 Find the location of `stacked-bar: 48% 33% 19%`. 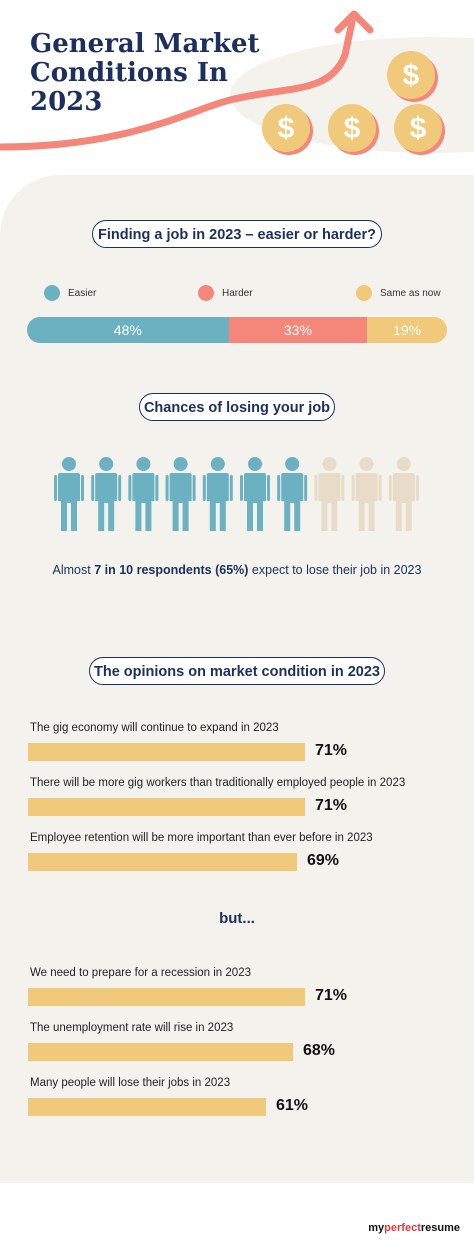

stacked-bar: 48% 33% 19% is located at coordinates (237, 330).